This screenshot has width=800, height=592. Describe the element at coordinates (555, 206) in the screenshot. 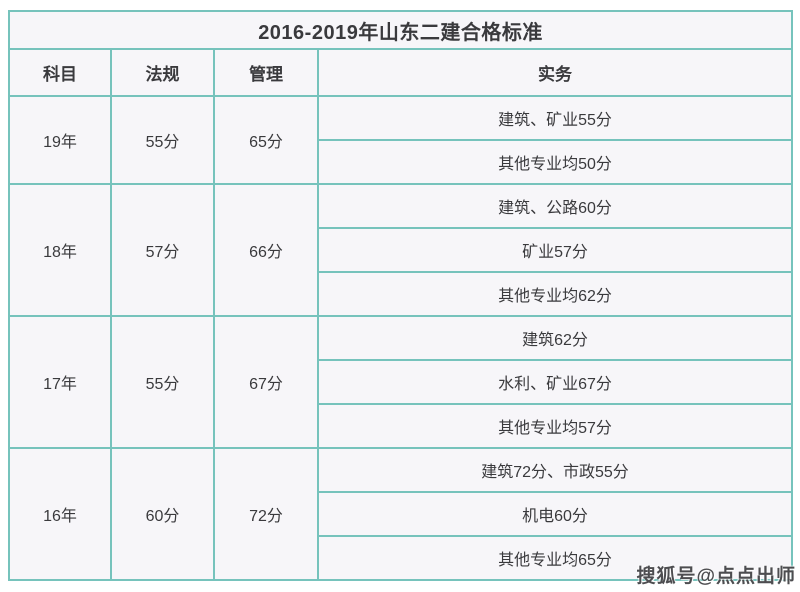

I see `practice-score-cell: 建筑、公路60分` at that location.